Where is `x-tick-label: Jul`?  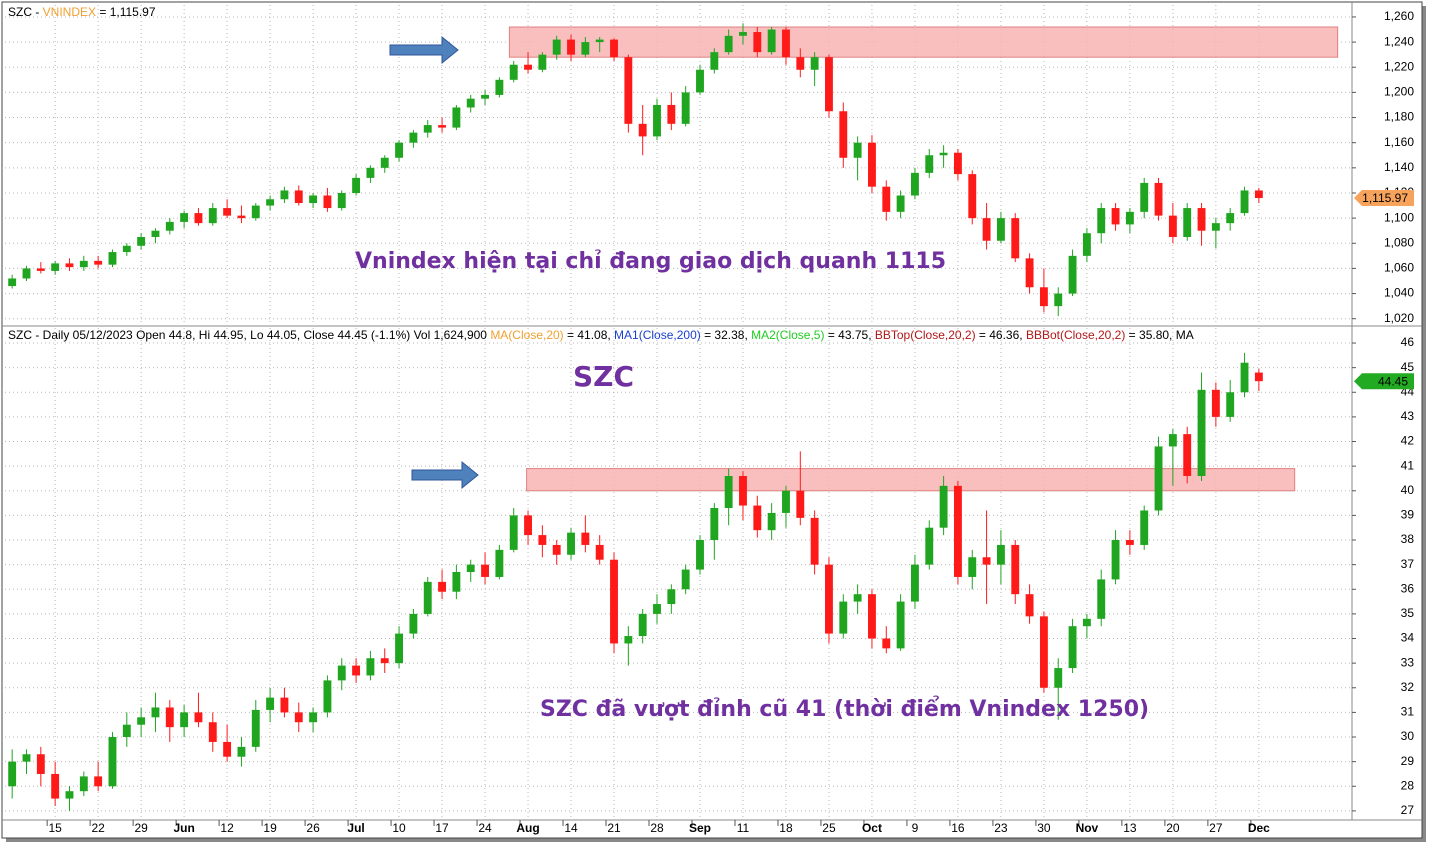 x-tick-label: Jul is located at coordinates (355, 828).